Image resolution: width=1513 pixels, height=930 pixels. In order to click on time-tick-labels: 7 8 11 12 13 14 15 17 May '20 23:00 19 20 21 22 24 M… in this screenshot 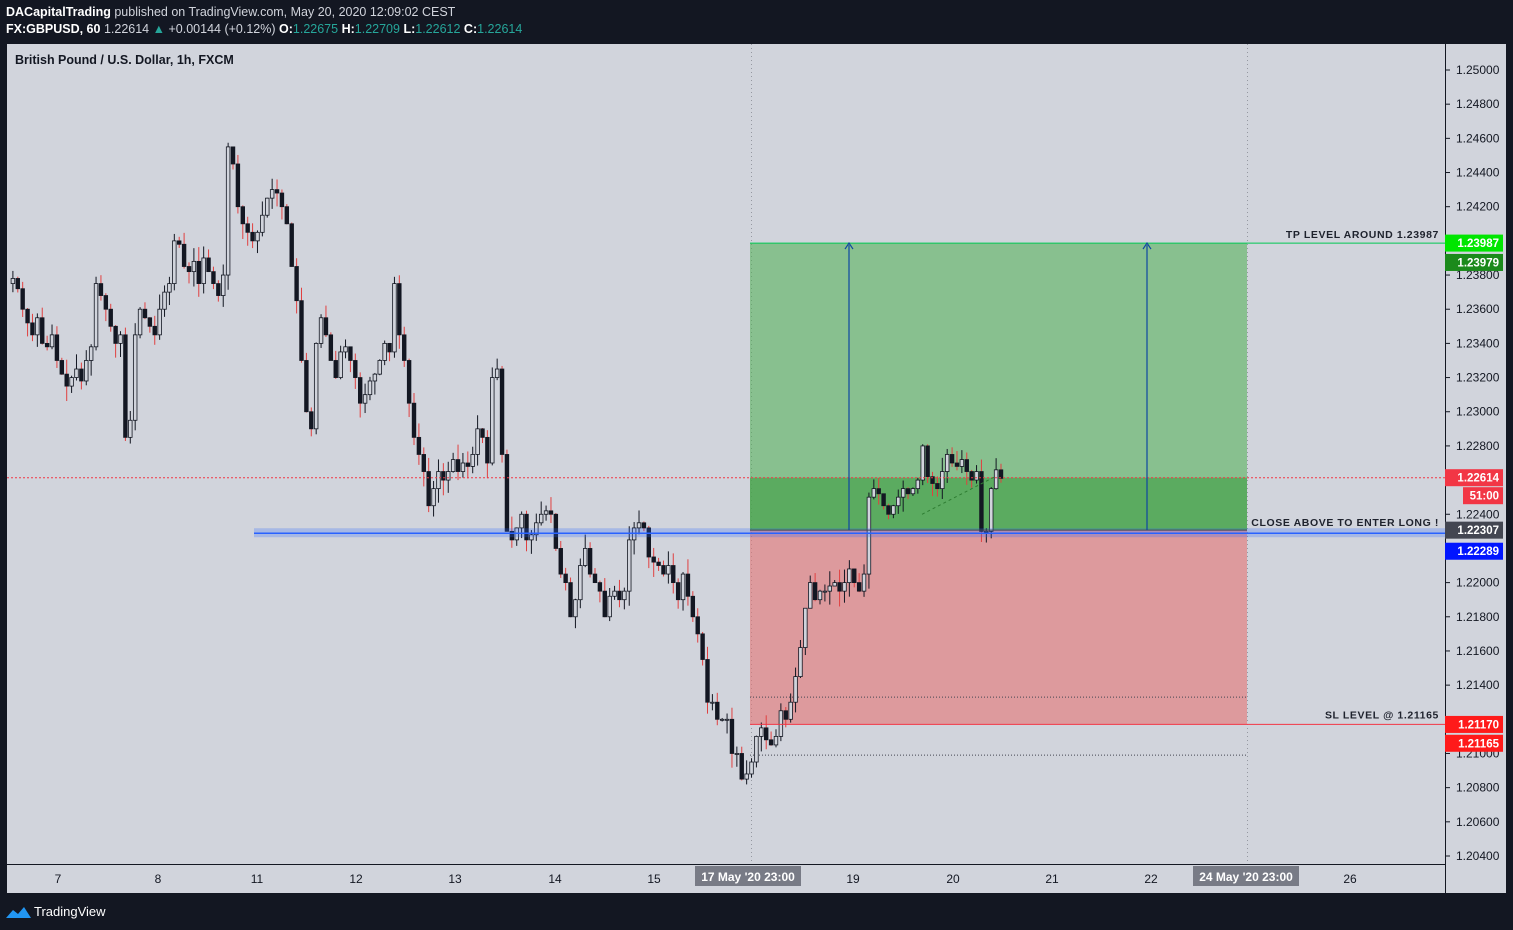, I will do `click(706, 876)`.